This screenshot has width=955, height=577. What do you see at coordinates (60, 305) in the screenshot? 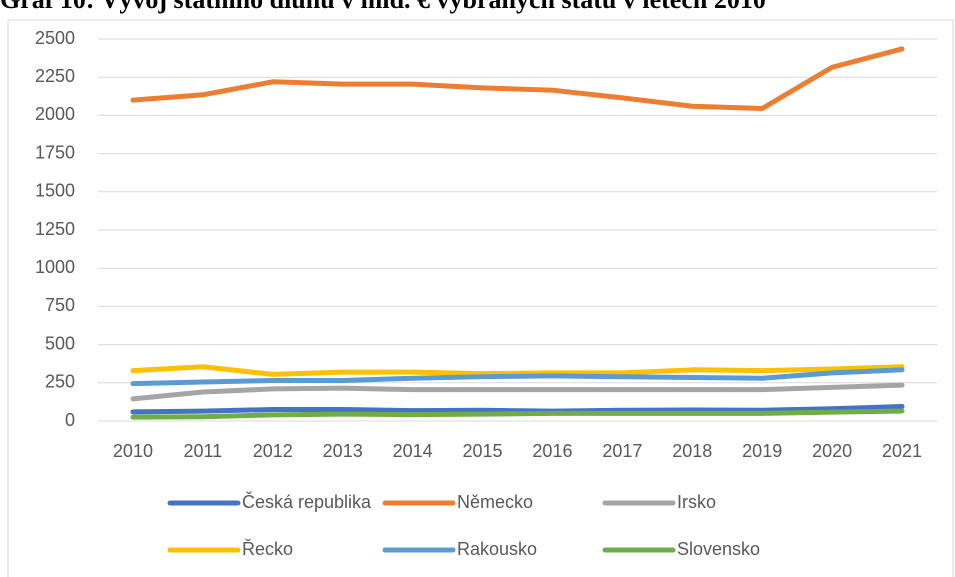
I see `y-tick-label: 750` at bounding box center [60, 305].